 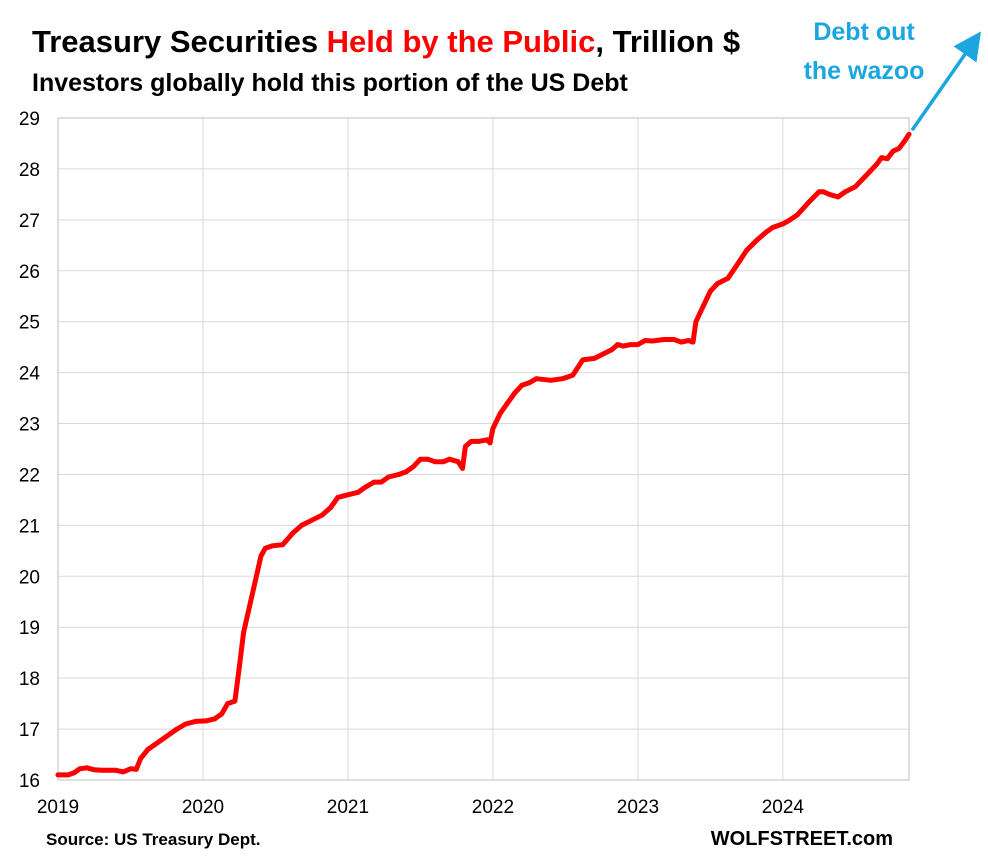 What do you see at coordinates (29, 628) in the screenshot?
I see `y-tick-label: 19` at bounding box center [29, 628].